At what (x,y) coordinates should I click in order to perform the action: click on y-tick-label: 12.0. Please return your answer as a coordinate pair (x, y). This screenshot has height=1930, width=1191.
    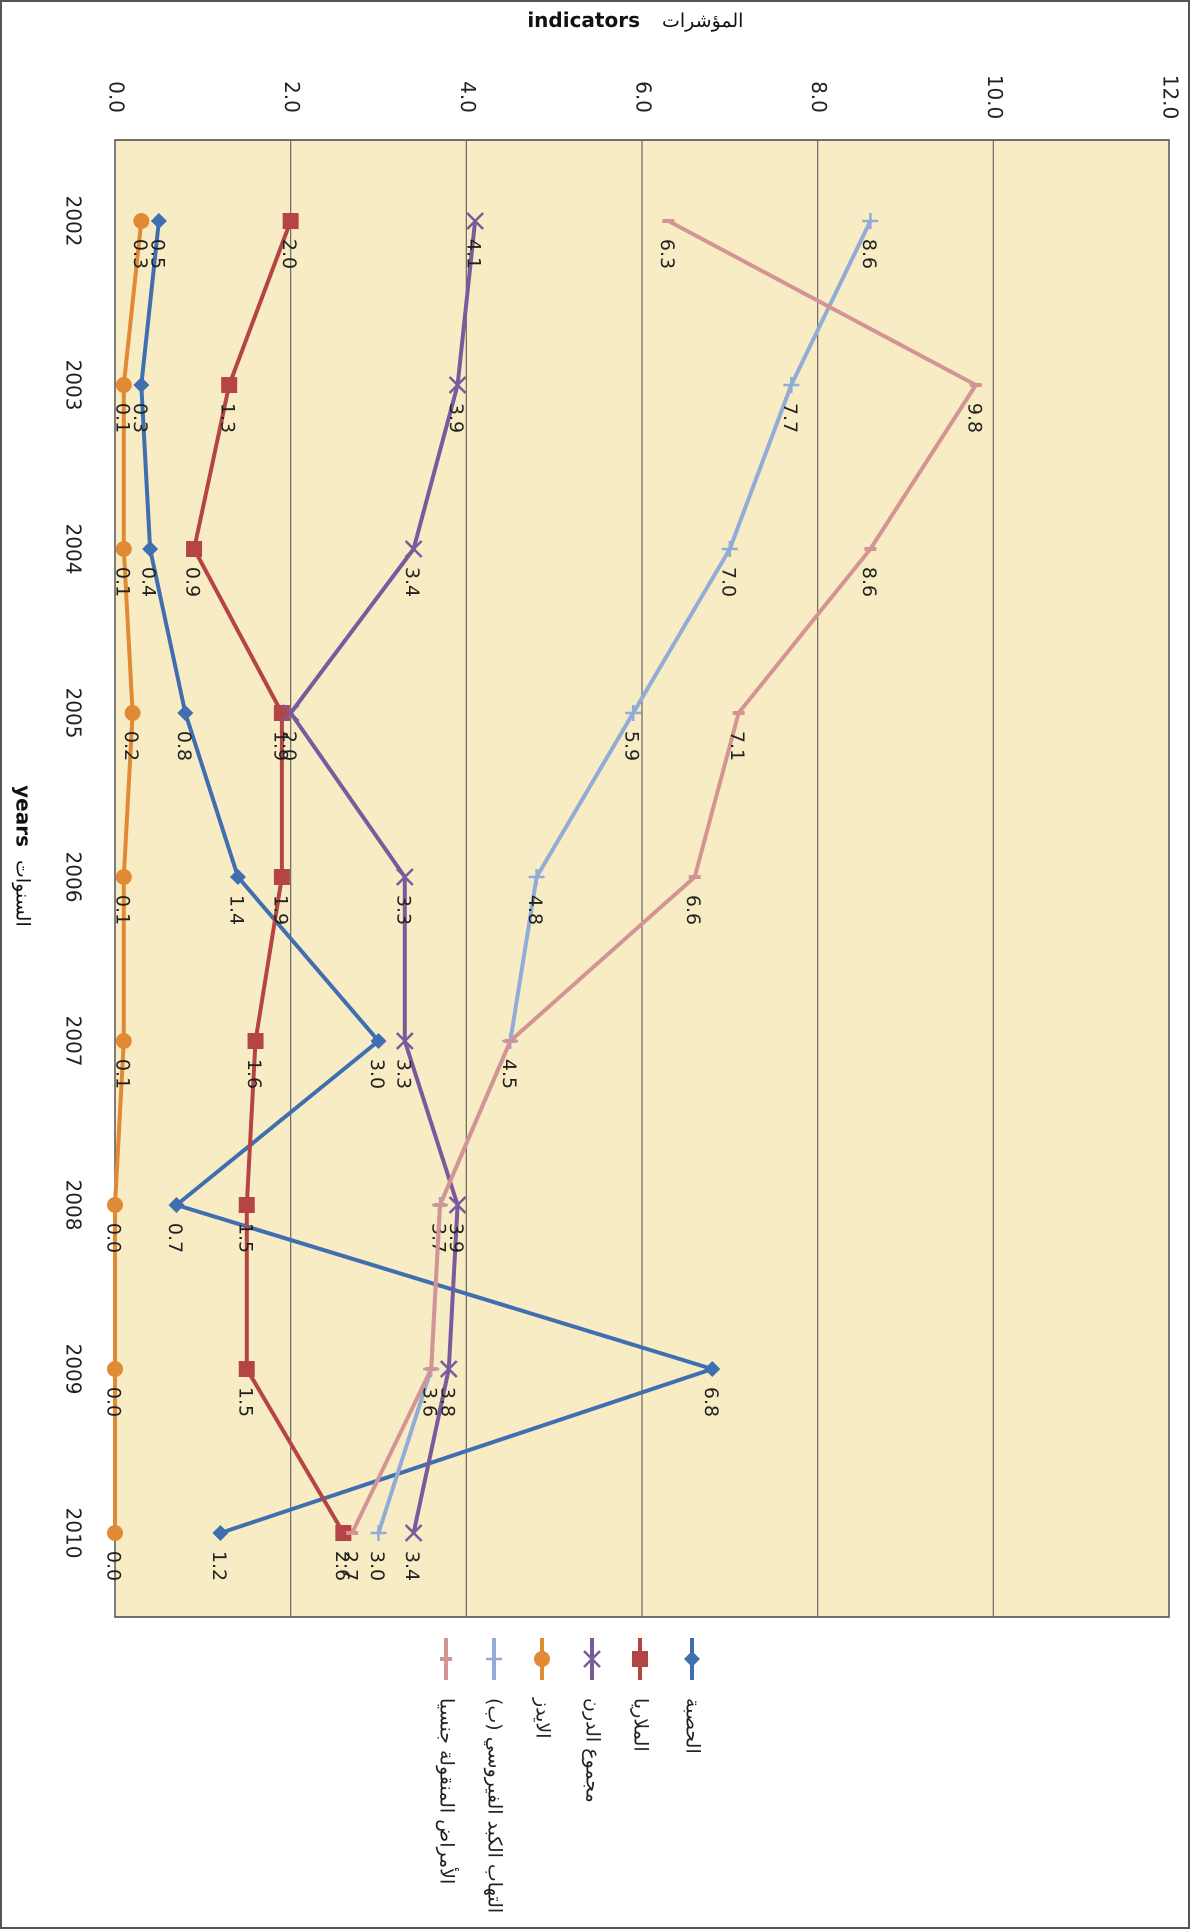
    Looking at the image, I should click on (1171, 97).